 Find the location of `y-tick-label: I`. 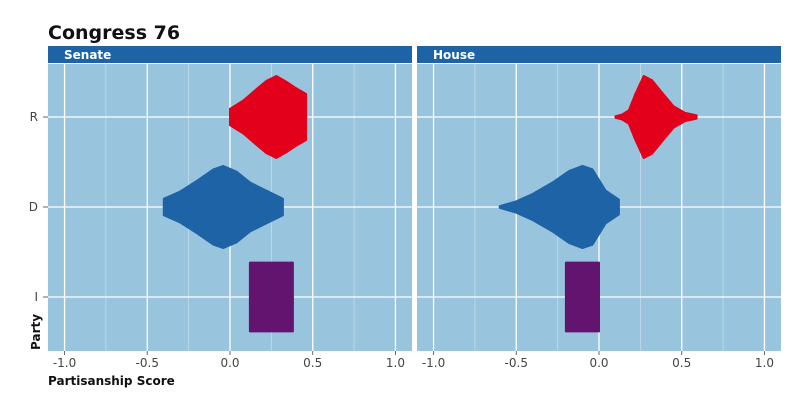

y-tick-label: I is located at coordinates (36, 297).